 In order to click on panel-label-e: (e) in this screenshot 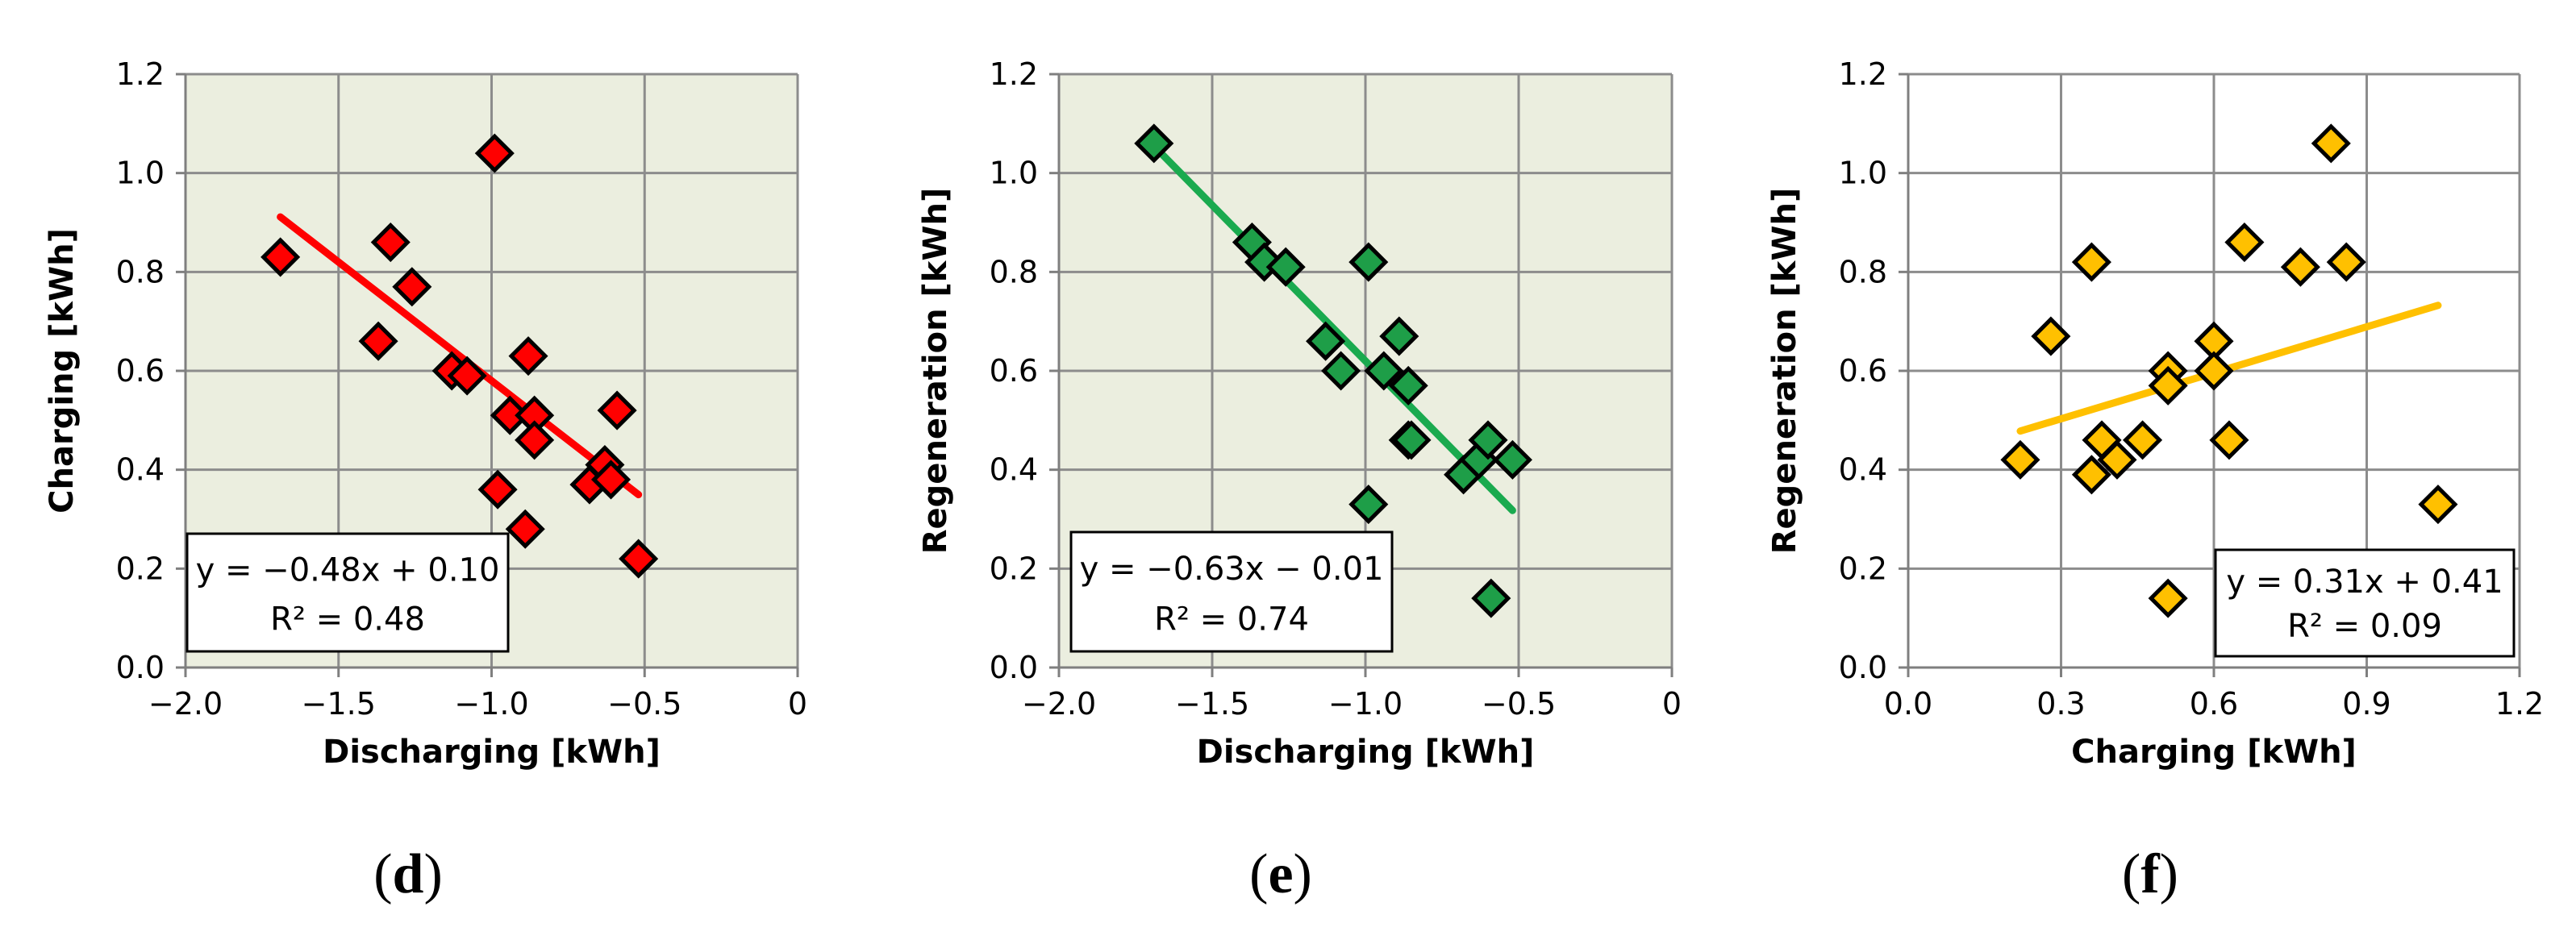, I will do `click(1280, 874)`.